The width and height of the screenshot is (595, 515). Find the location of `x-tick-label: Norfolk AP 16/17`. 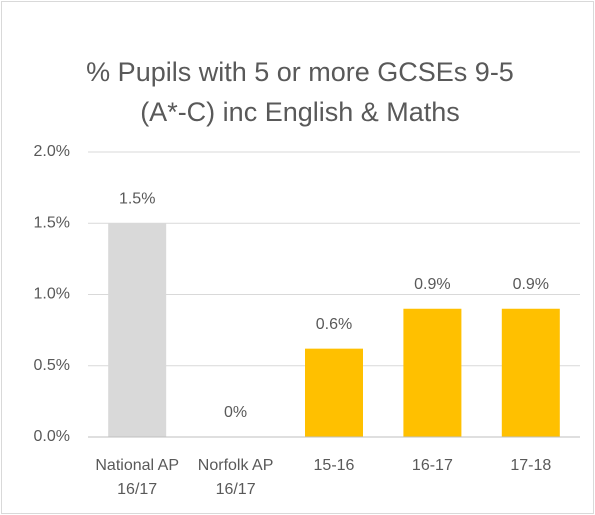

x-tick-label: Norfolk AP 16/17 is located at coordinates (235, 477).